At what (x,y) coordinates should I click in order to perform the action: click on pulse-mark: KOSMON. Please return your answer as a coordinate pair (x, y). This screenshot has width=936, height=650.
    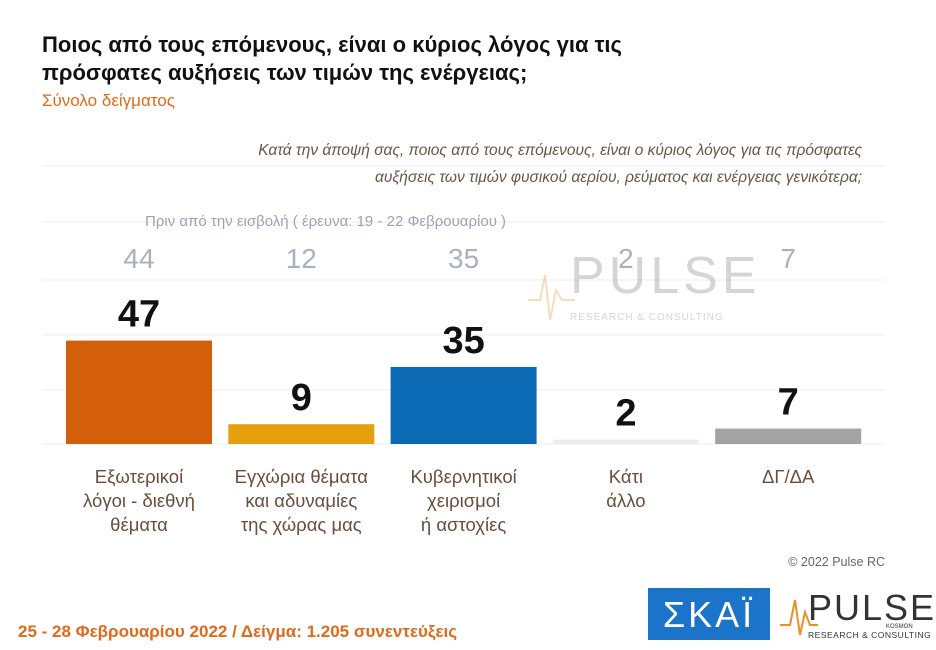
    Looking at the image, I should click on (899, 627).